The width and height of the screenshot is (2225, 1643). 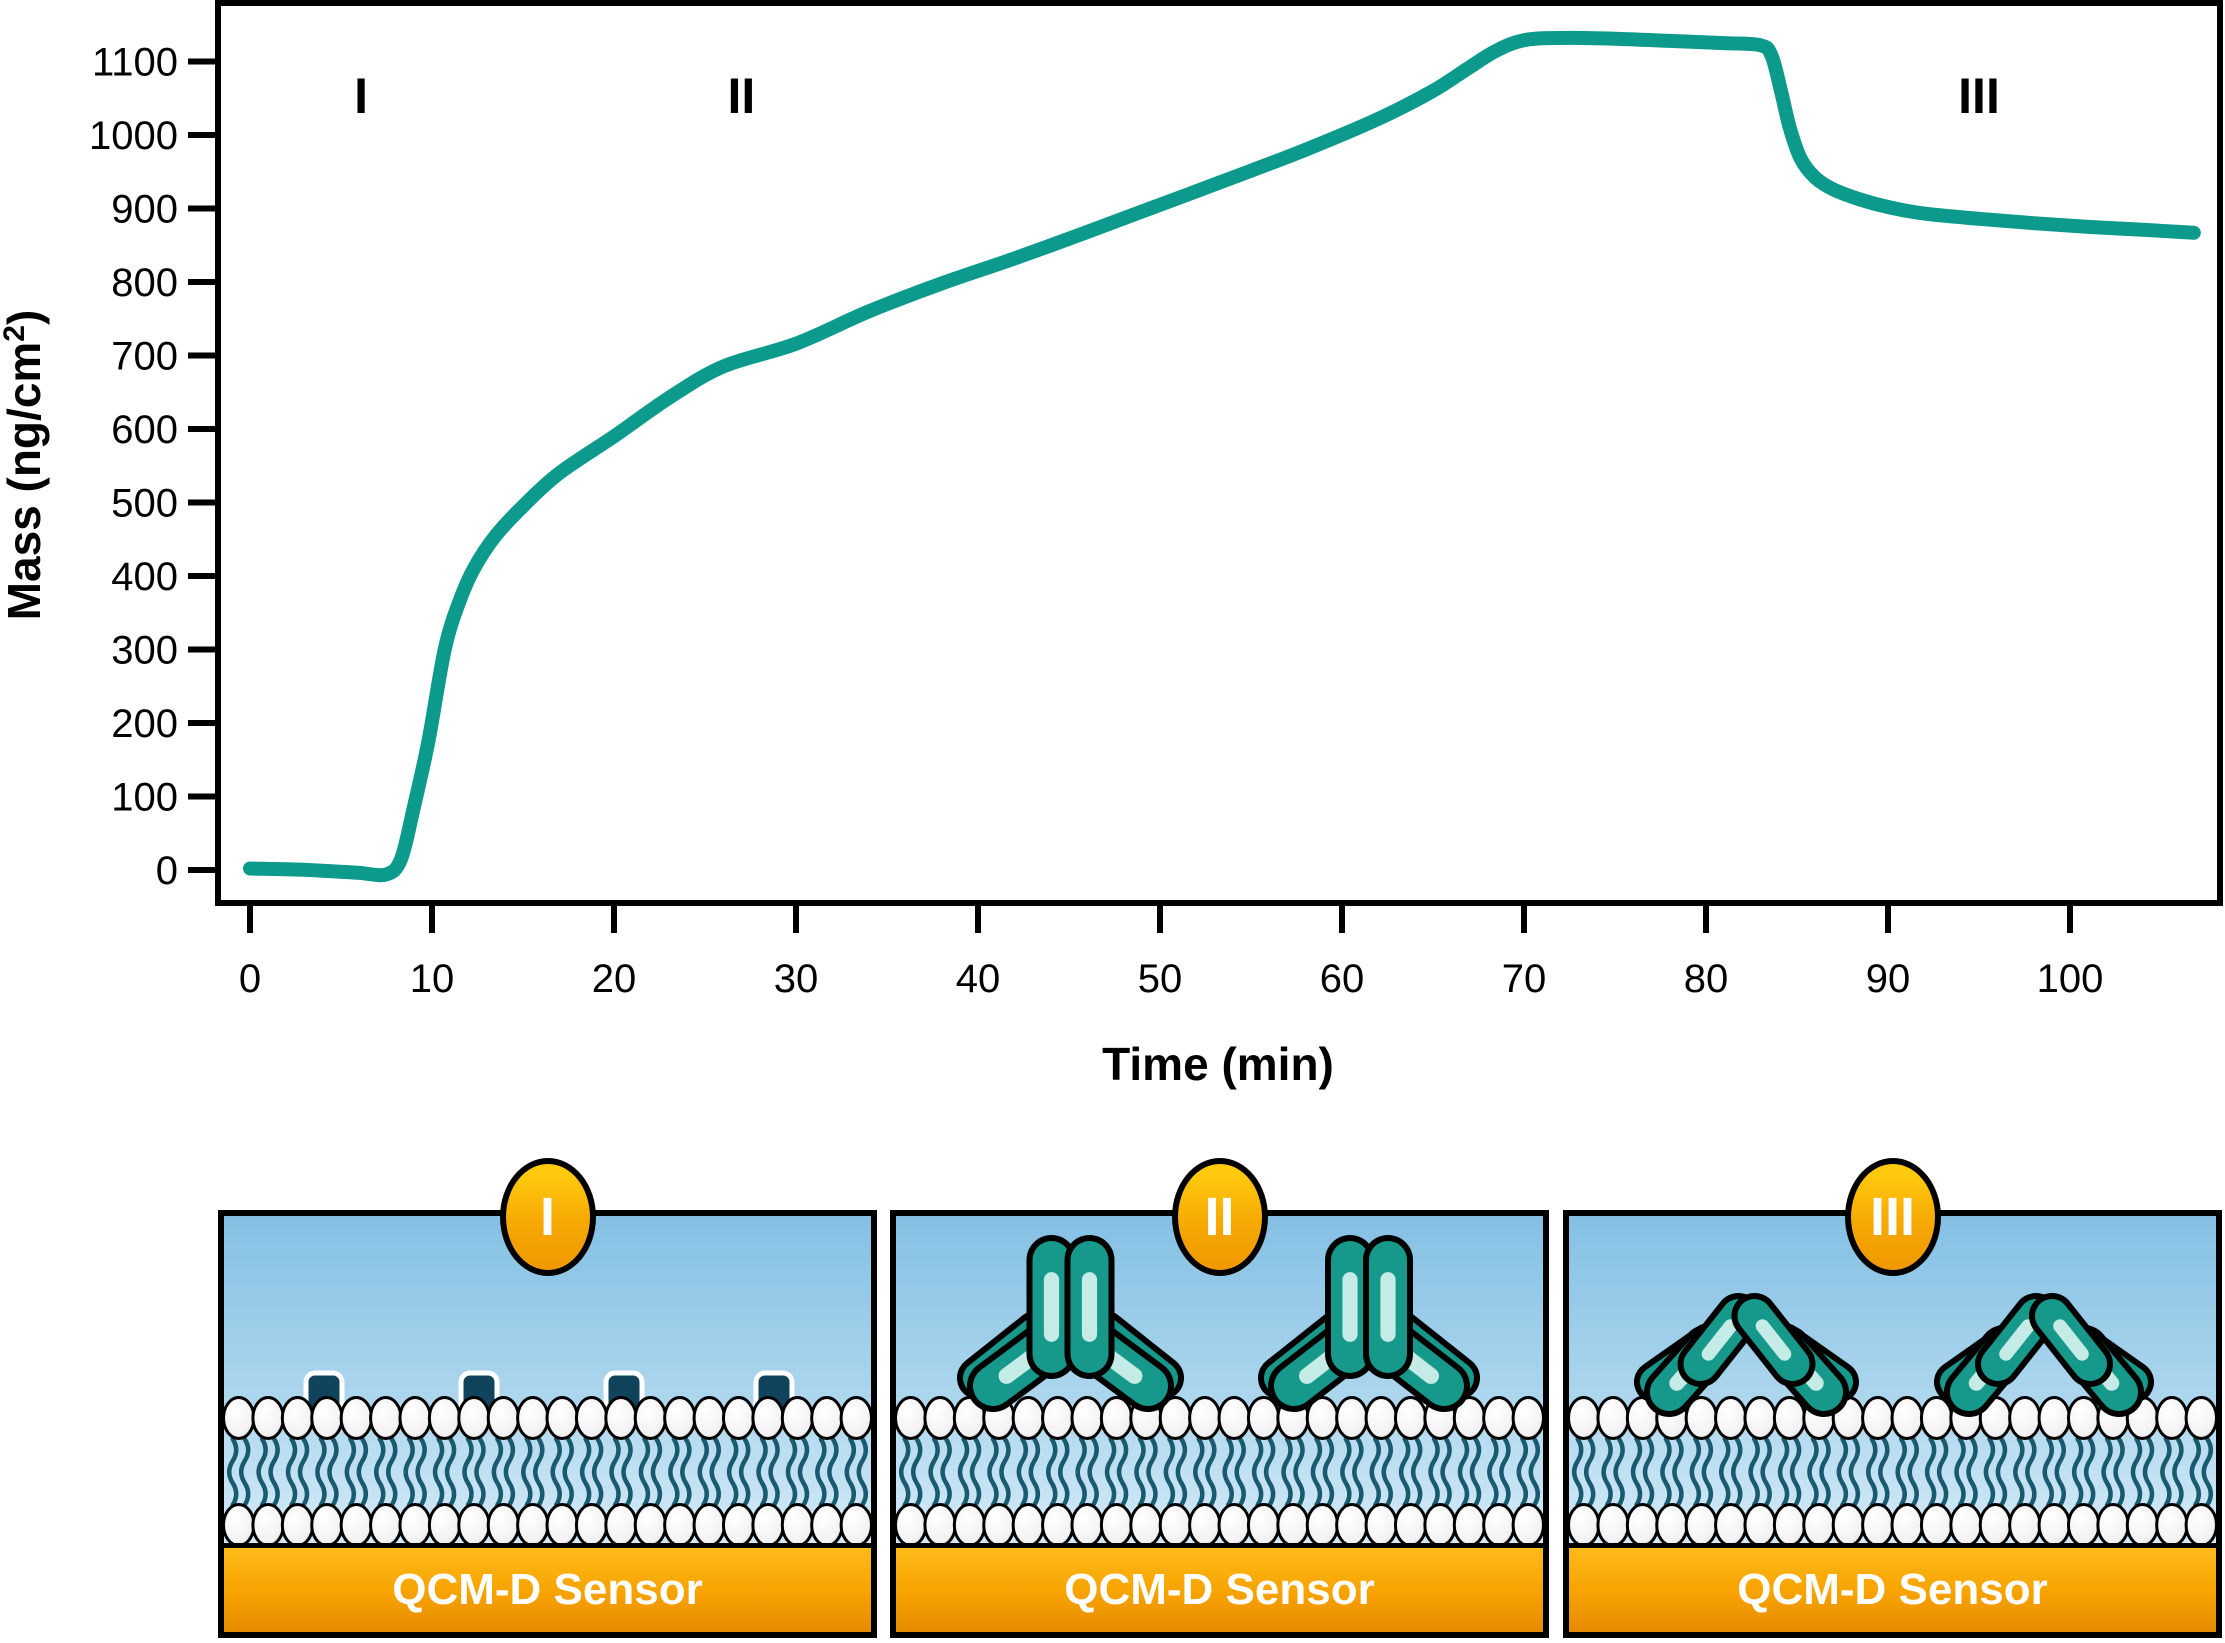 What do you see at coordinates (144, 357) in the screenshot?
I see `svg-text: 700` at bounding box center [144, 357].